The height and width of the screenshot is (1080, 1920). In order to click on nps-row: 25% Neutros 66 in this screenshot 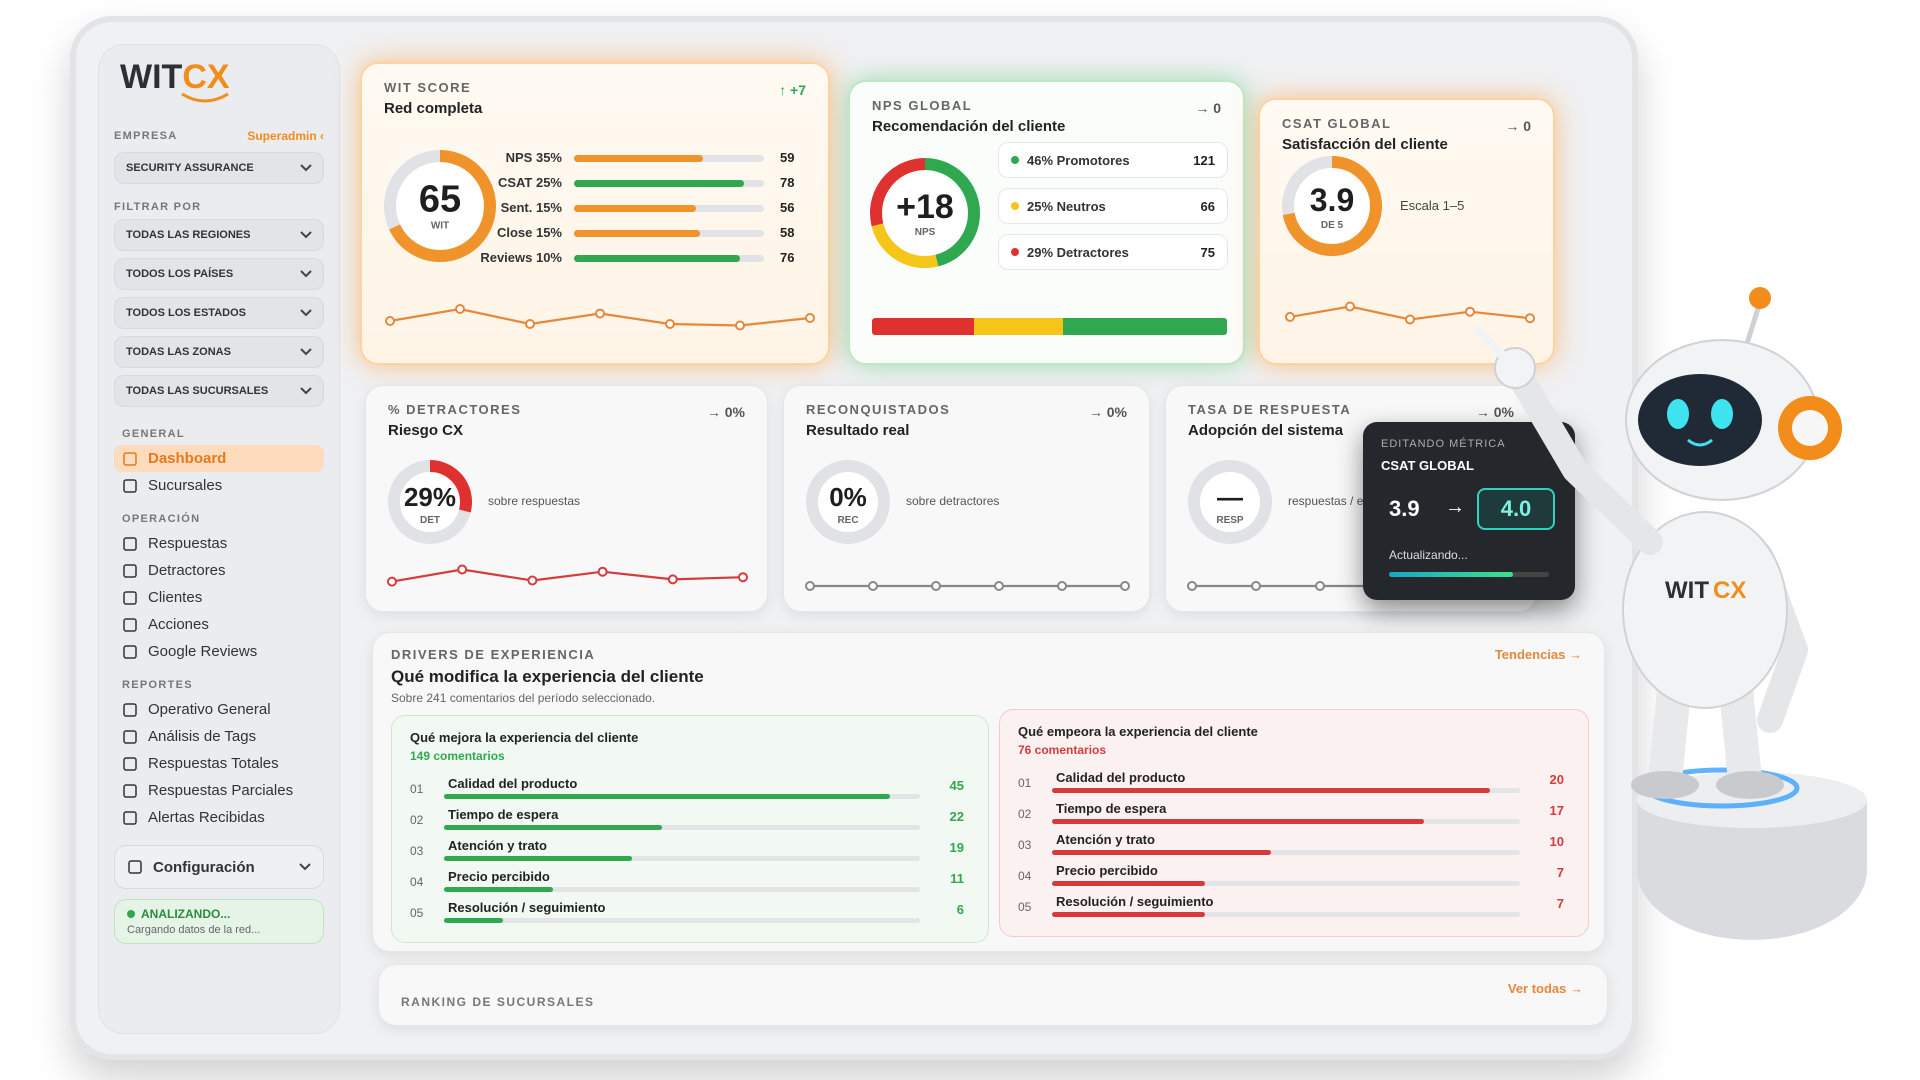, I will do `click(1113, 206)`.